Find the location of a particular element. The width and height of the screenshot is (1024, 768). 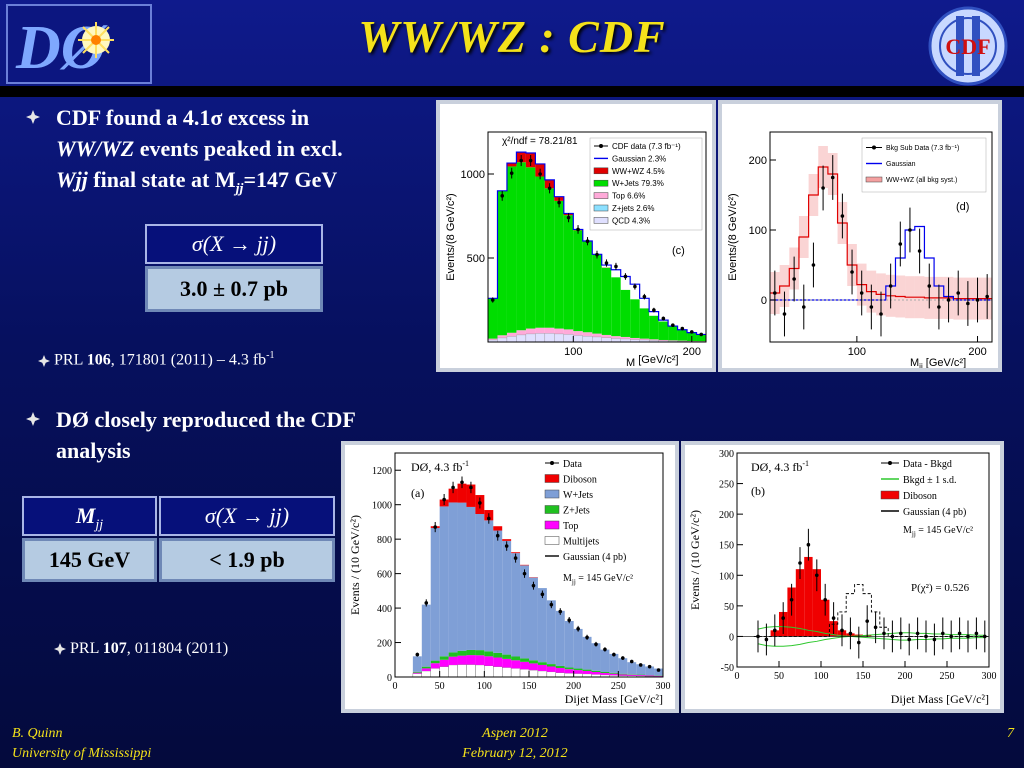

bullet-line-3: final state at M is located at coordinates (161, 179).